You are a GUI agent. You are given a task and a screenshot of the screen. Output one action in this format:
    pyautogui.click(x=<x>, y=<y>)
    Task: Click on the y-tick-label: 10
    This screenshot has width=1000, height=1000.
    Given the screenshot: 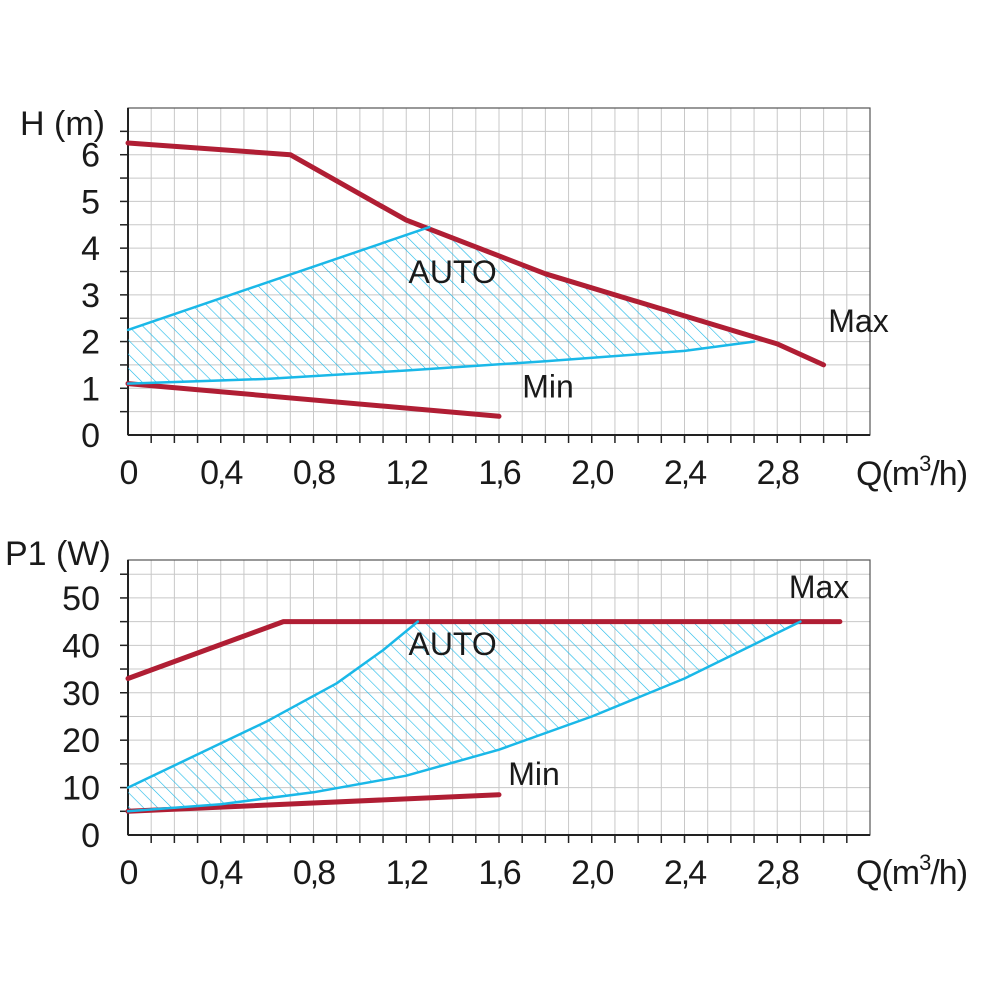 What is the action you would take?
    pyautogui.click(x=81, y=789)
    